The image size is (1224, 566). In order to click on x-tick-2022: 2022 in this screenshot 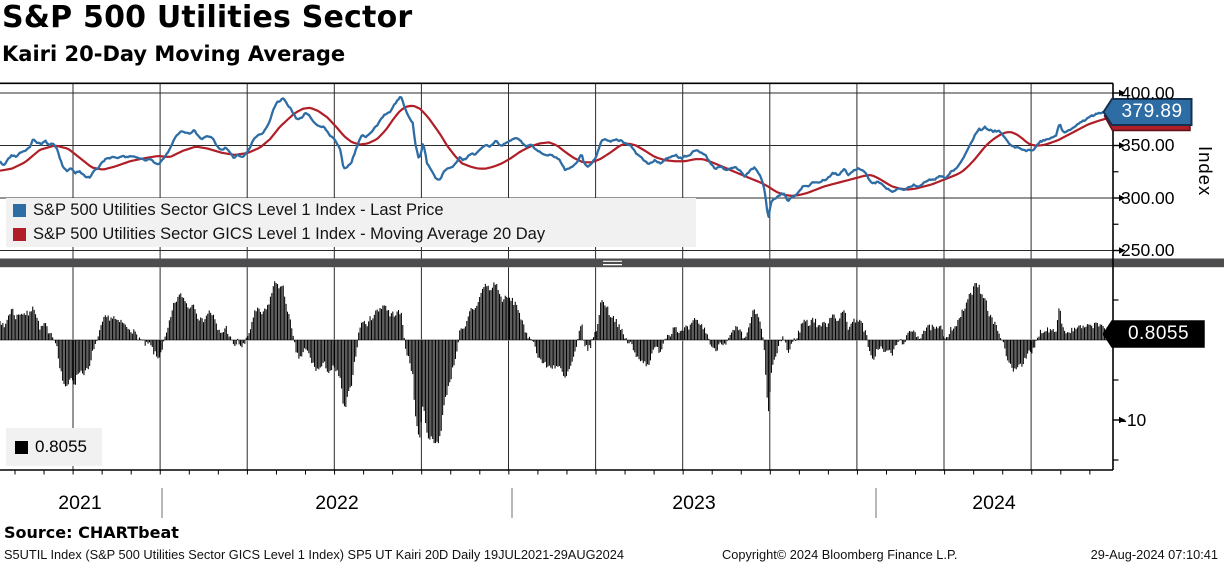, I will do `click(337, 503)`.